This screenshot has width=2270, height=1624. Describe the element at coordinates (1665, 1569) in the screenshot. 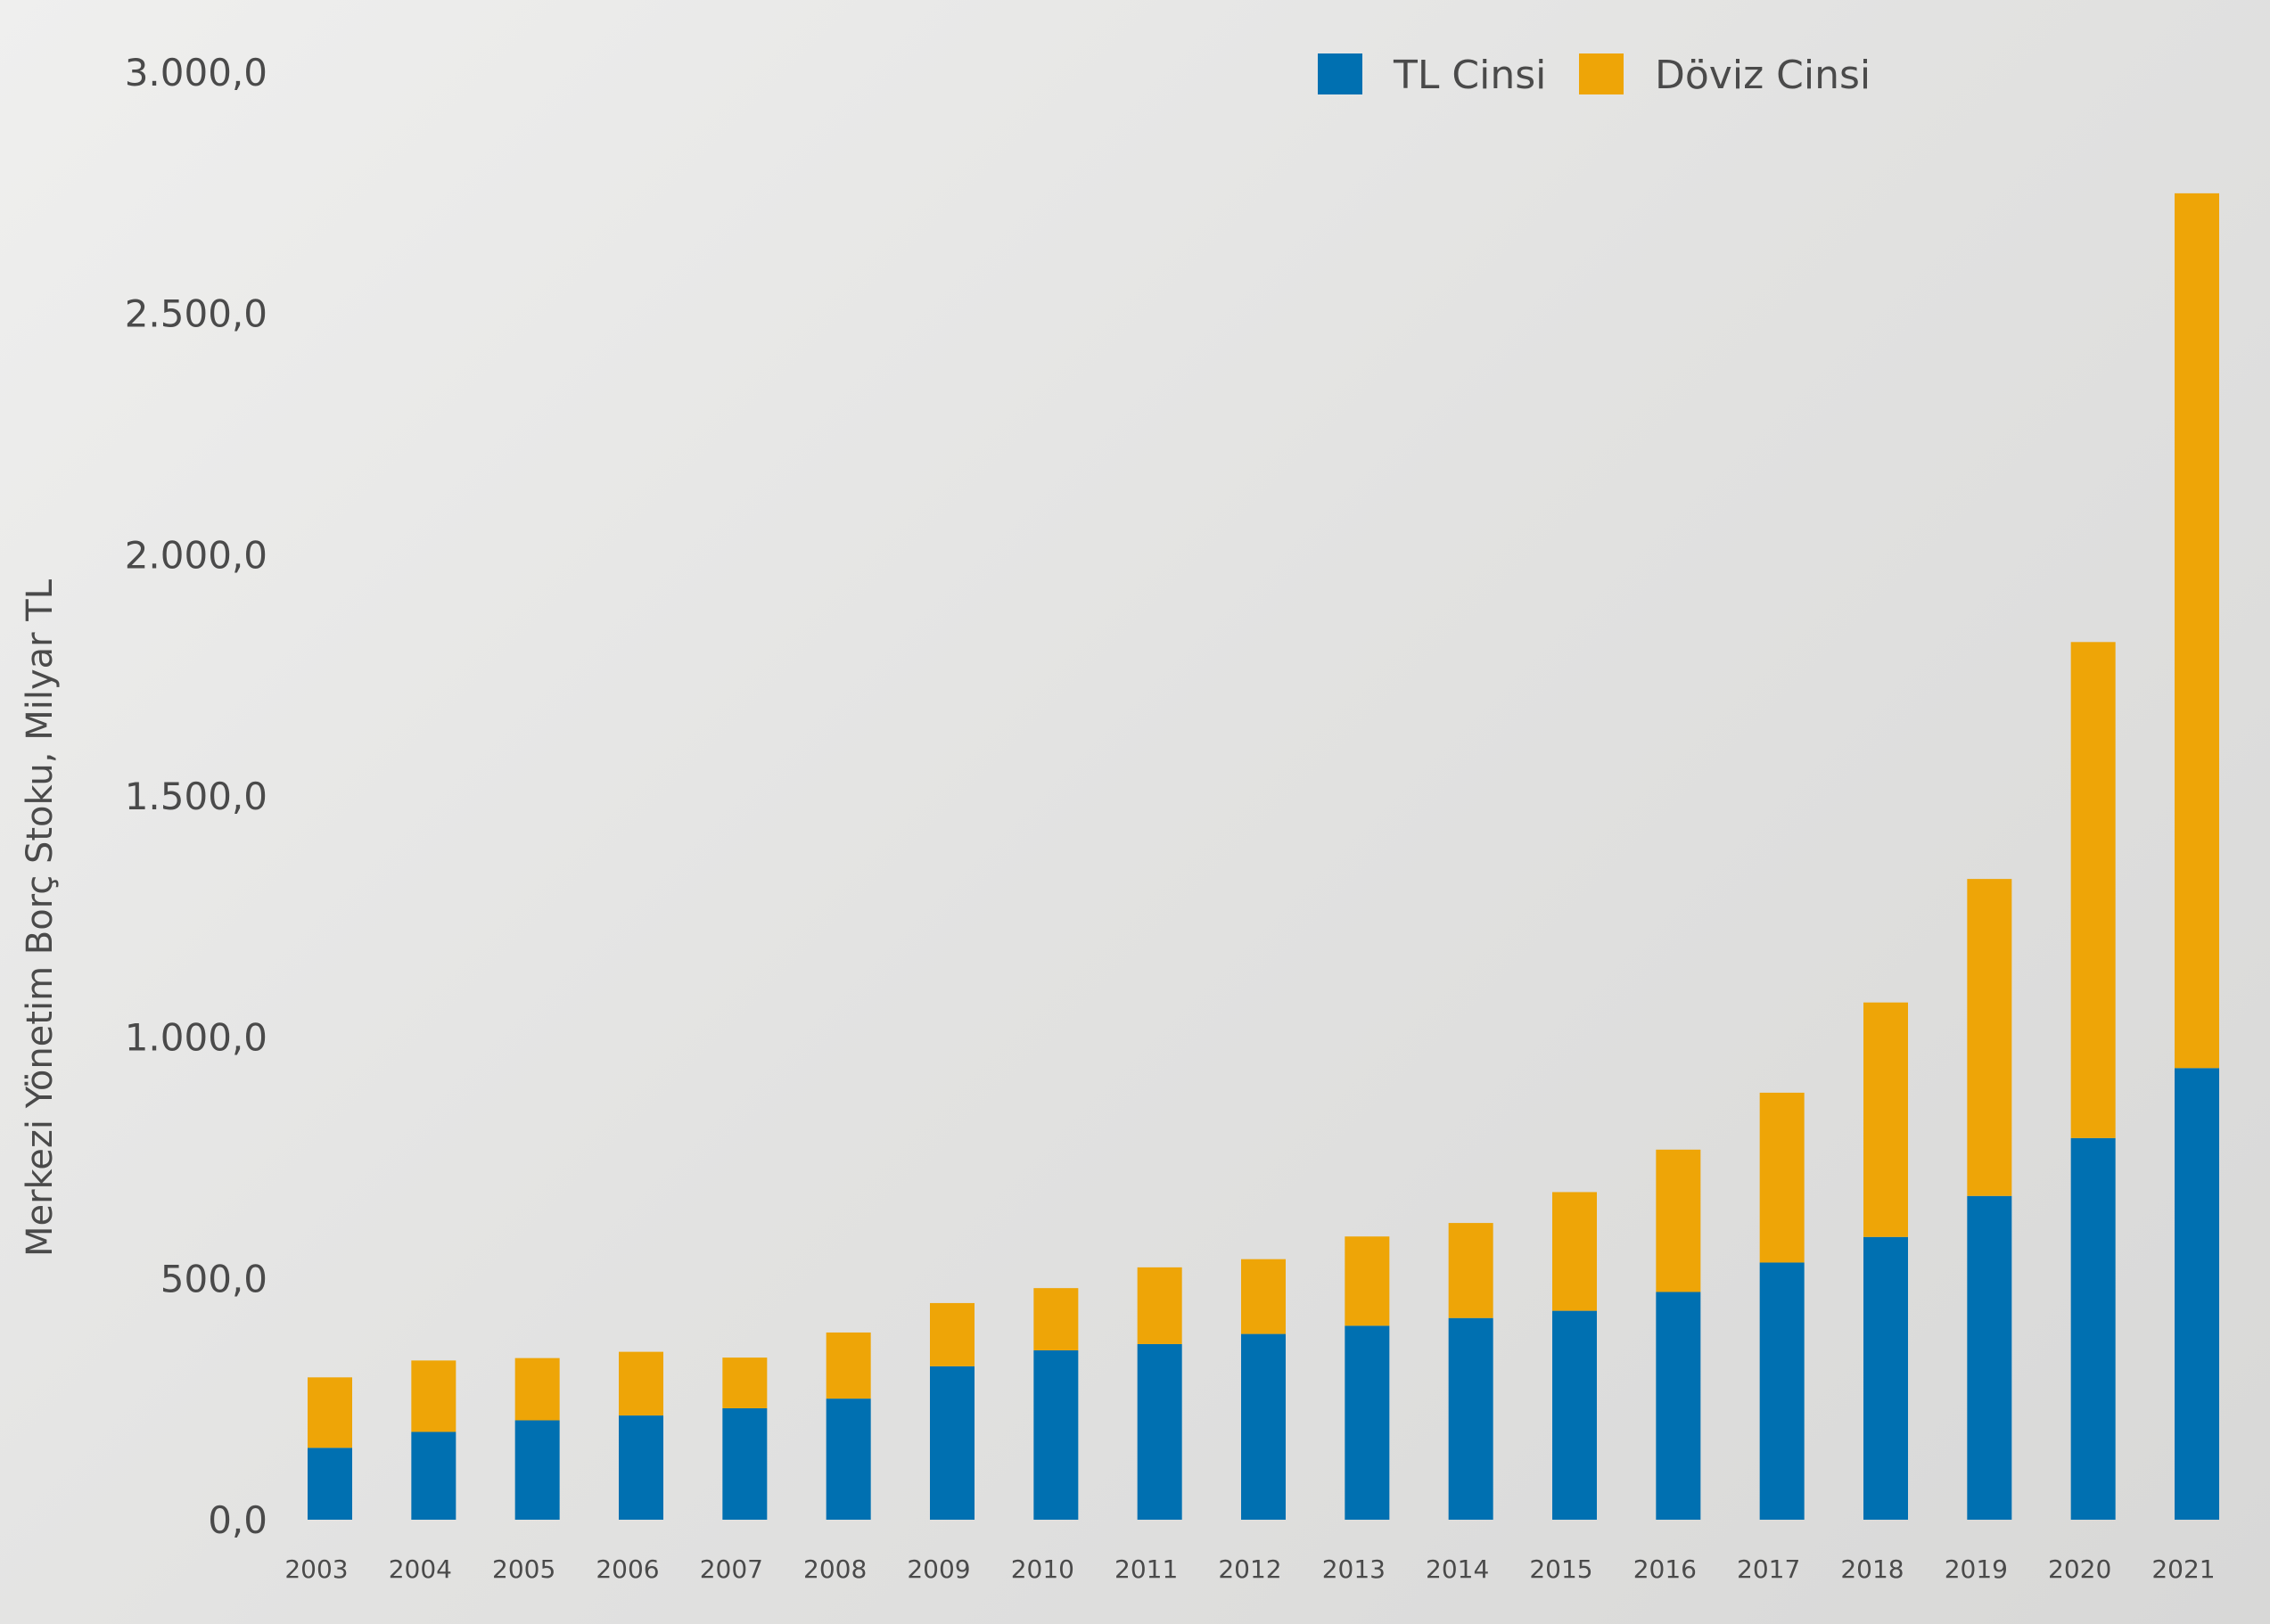

I see `x-tick-label: 2016` at that location.